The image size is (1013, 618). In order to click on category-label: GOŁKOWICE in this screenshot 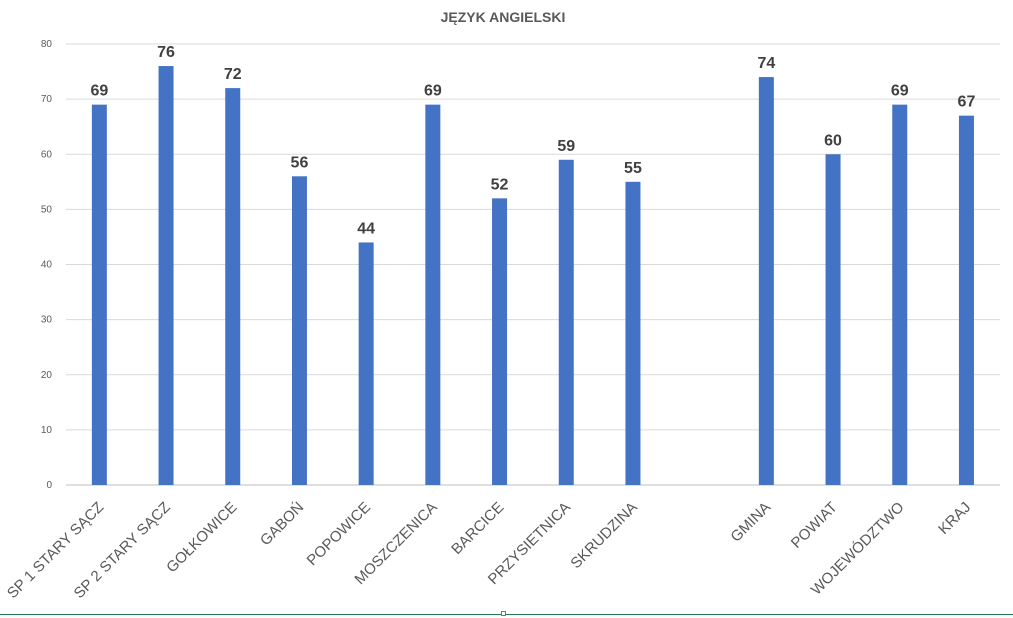, I will do `click(201, 537)`.